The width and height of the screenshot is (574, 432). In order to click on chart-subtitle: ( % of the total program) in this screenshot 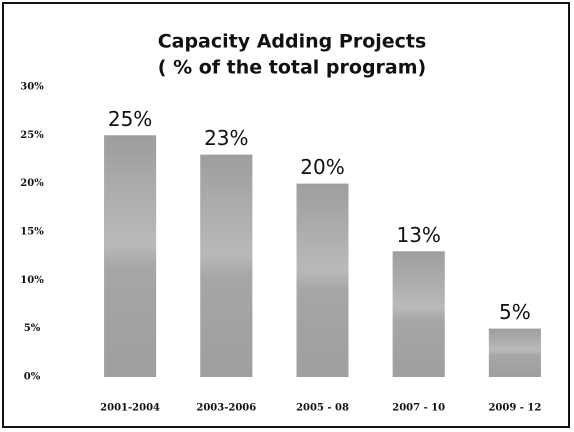, I will do `click(292, 68)`.